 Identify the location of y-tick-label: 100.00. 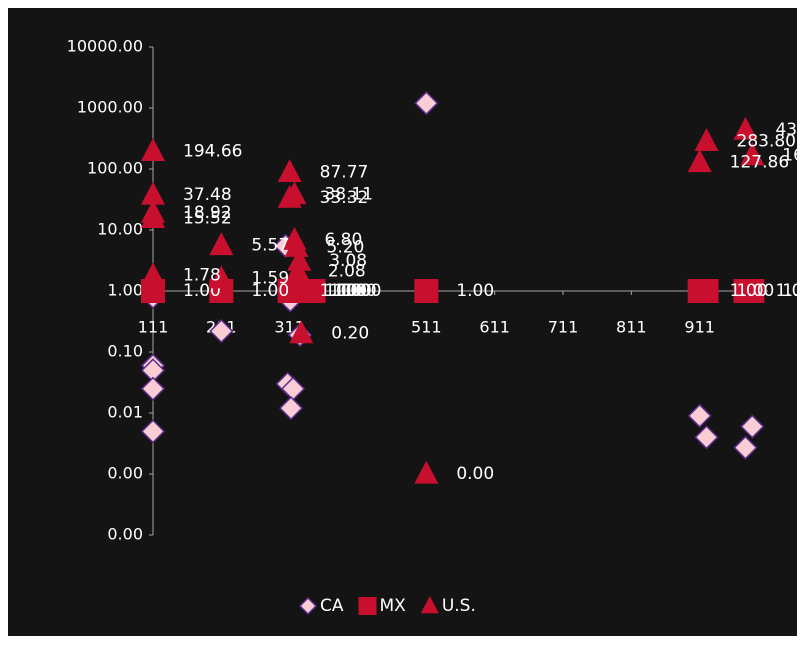
(115, 168).